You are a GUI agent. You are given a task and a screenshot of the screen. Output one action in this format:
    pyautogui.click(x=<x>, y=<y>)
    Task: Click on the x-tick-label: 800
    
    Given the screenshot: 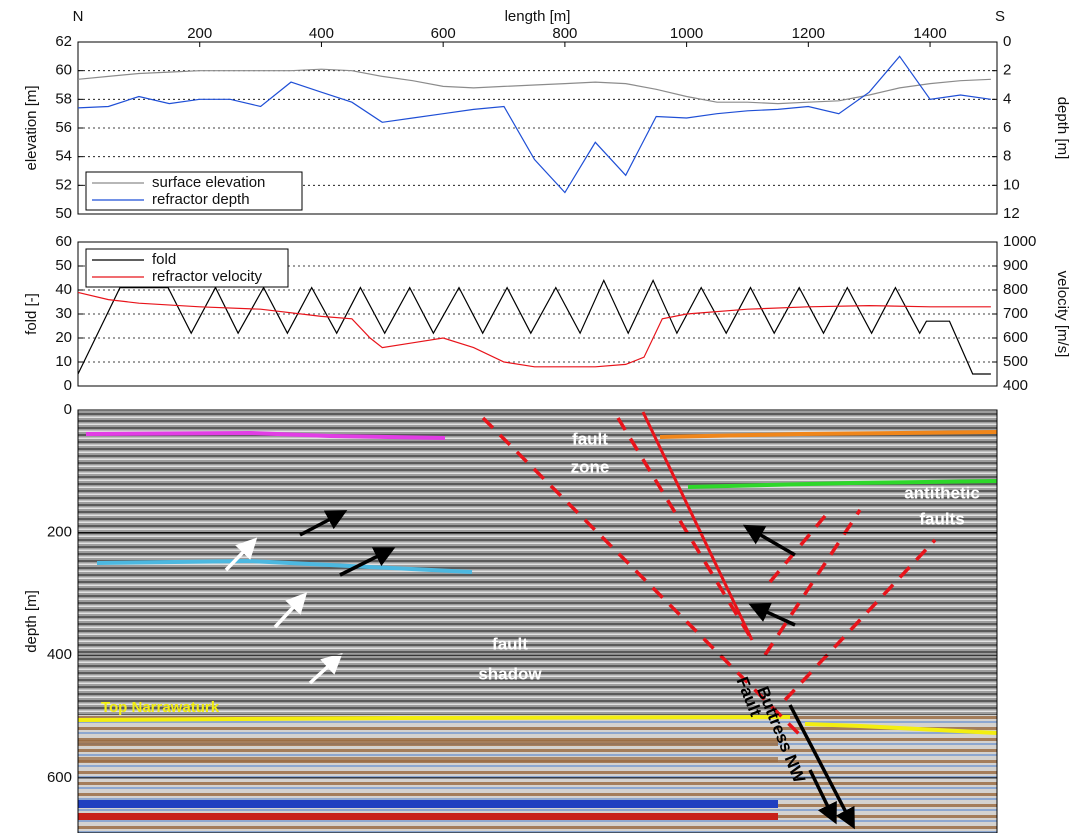 What is the action you would take?
    pyautogui.click(x=564, y=33)
    